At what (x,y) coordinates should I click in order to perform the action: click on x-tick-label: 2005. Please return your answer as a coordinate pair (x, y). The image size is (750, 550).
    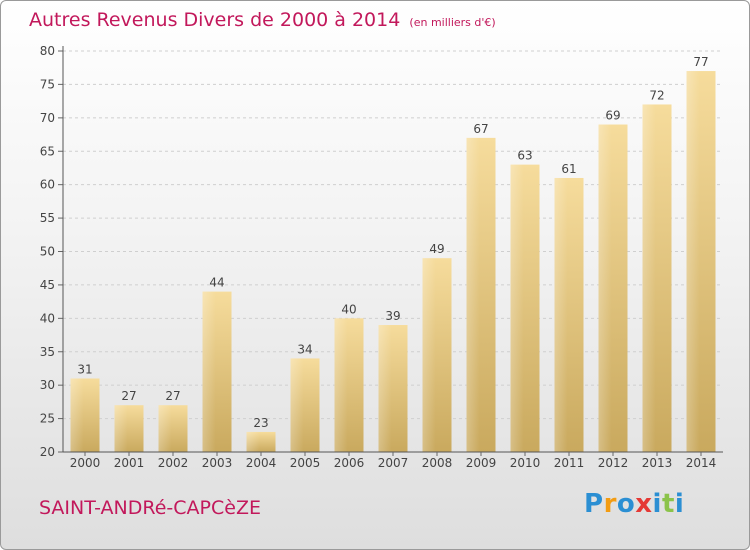
    Looking at the image, I should click on (305, 463).